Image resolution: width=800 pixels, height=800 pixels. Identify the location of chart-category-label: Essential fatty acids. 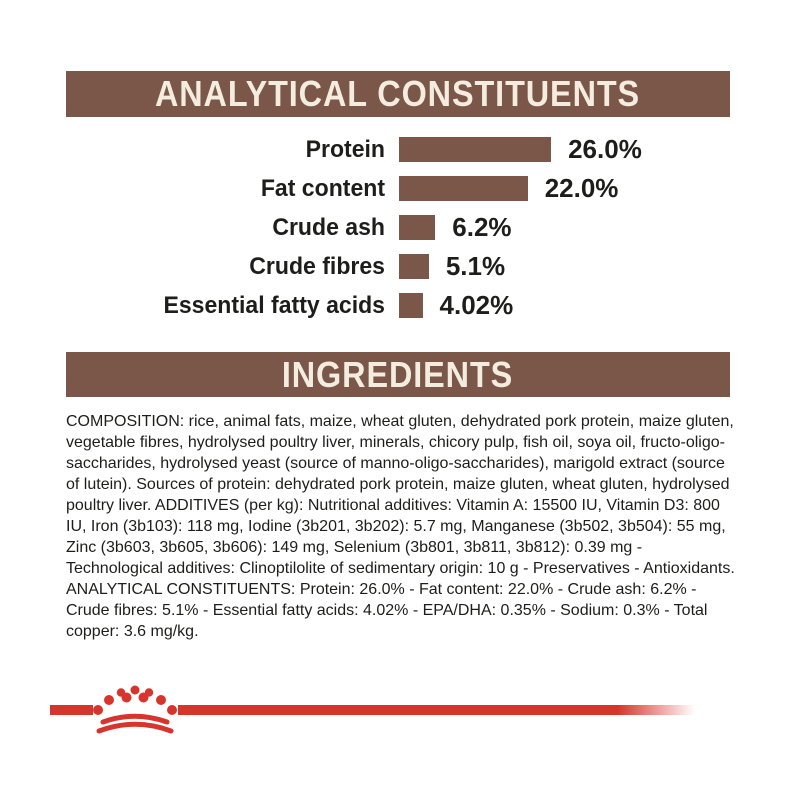
(274, 305).